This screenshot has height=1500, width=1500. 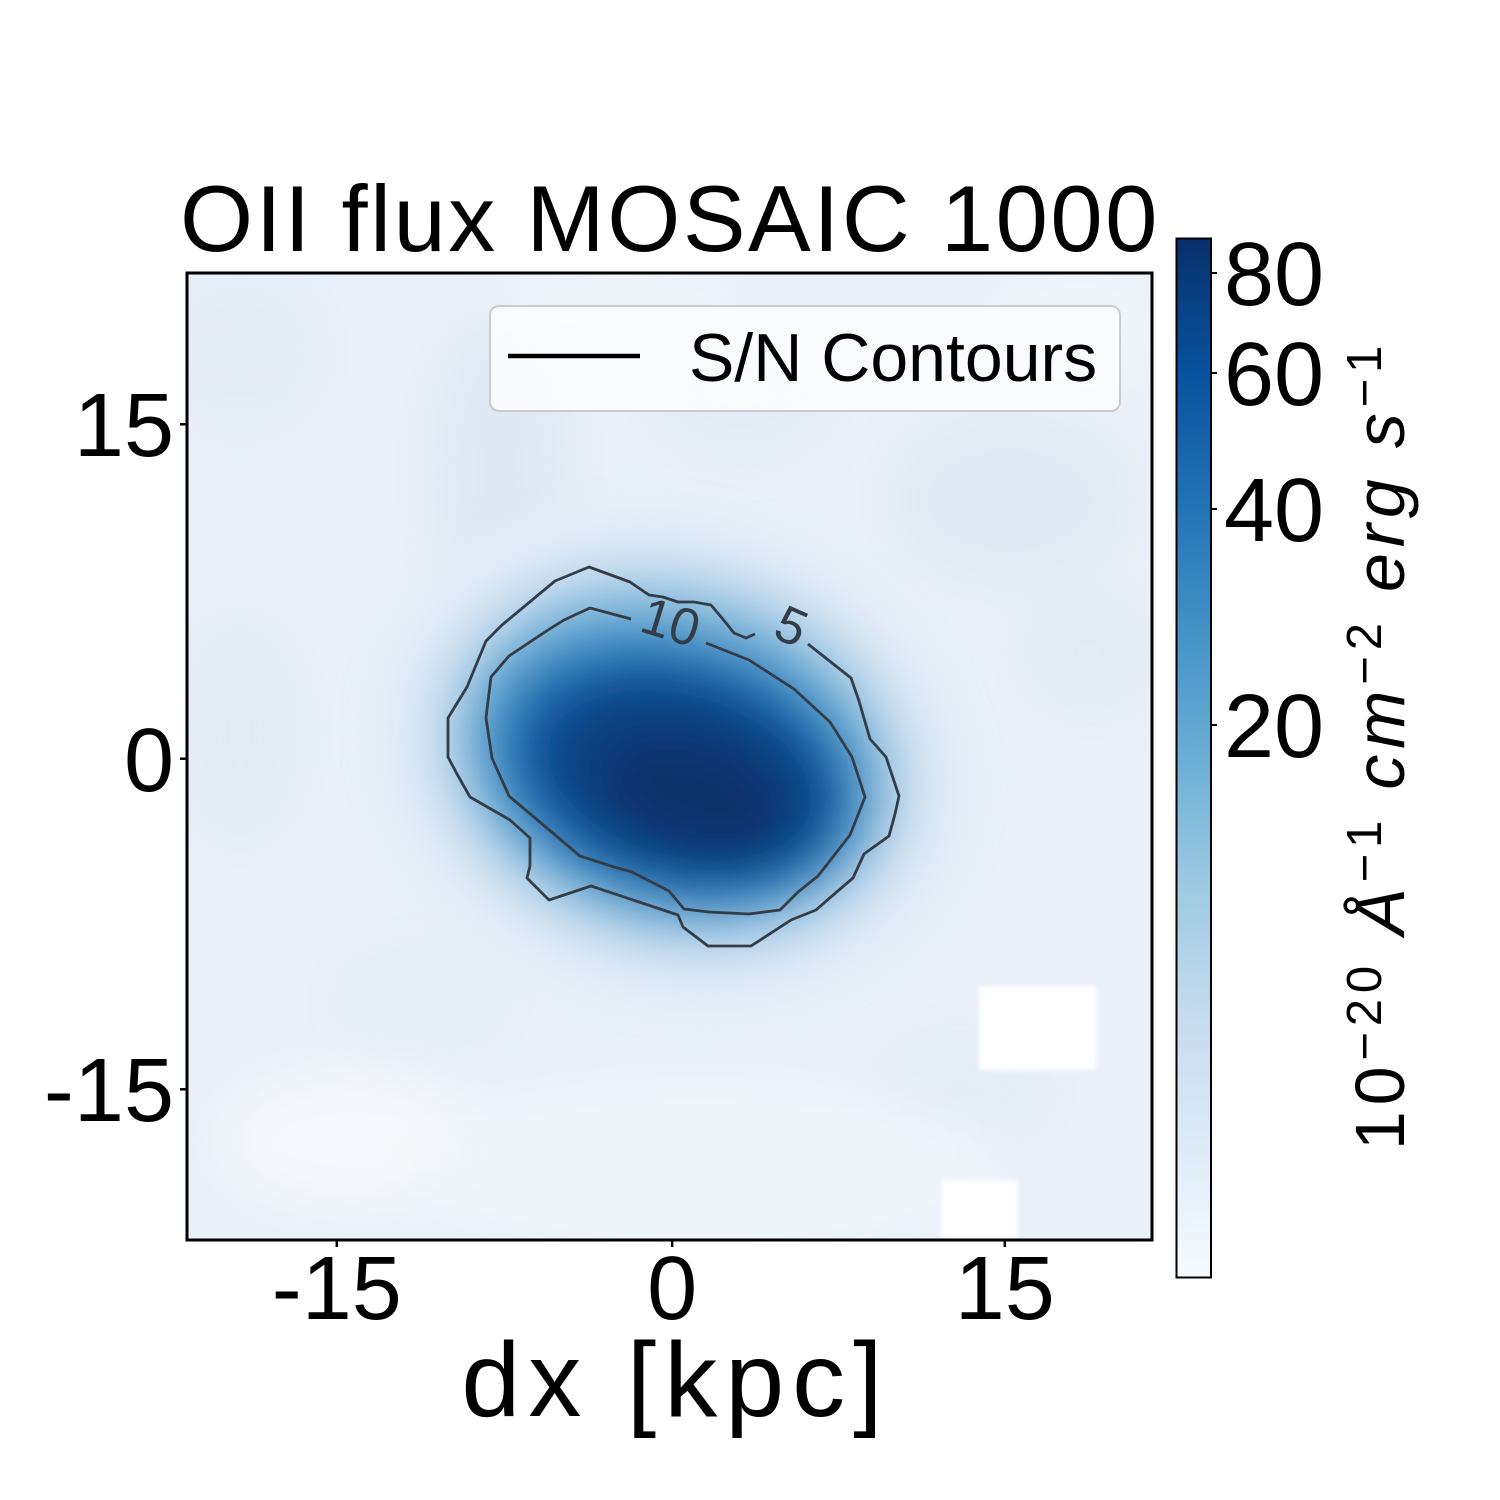 What do you see at coordinates (670, 218) in the screenshot?
I see `svg-text: OII flux MOSAIC 1000` at bounding box center [670, 218].